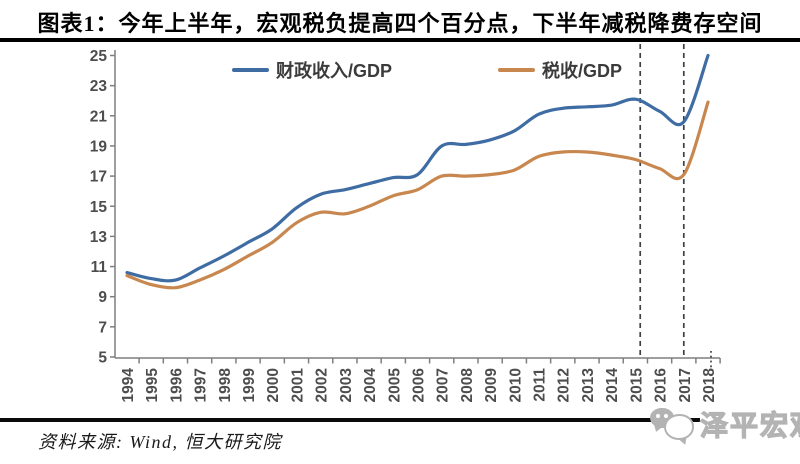 The height and width of the screenshot is (464, 800). What do you see at coordinates (394, 385) in the screenshot?
I see `x-tick-label: 2005` at bounding box center [394, 385].